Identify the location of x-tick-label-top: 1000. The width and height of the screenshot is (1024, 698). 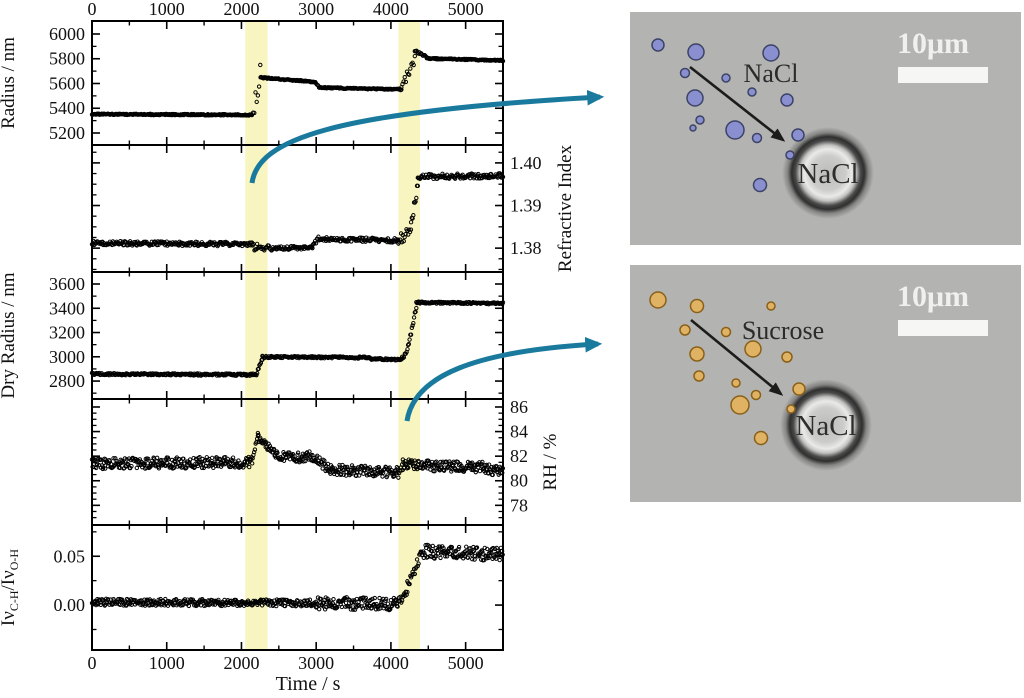
(167, 9).